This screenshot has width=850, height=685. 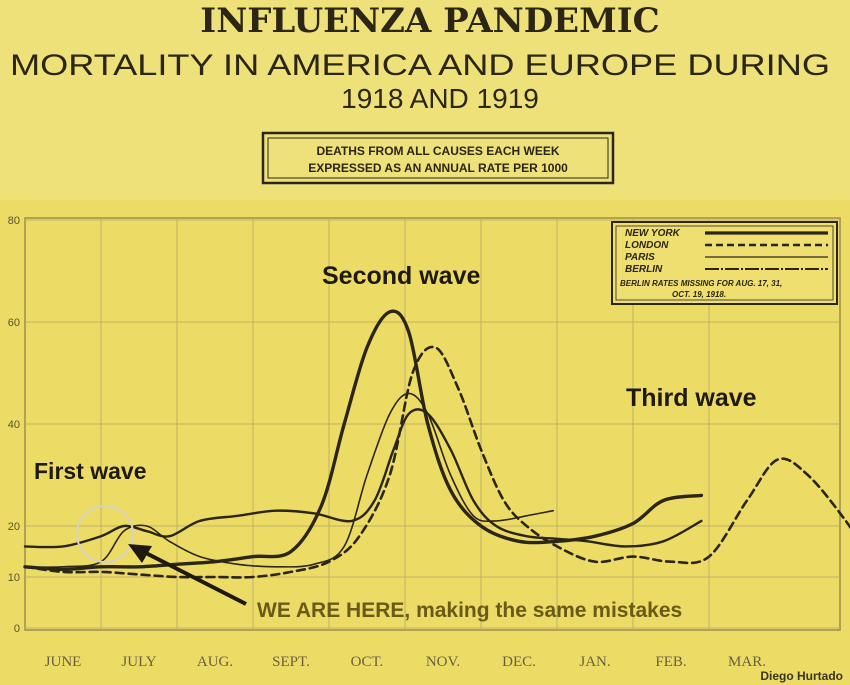 I want to click on legend-label-new-york: NEW YORK, so click(x=653, y=233).